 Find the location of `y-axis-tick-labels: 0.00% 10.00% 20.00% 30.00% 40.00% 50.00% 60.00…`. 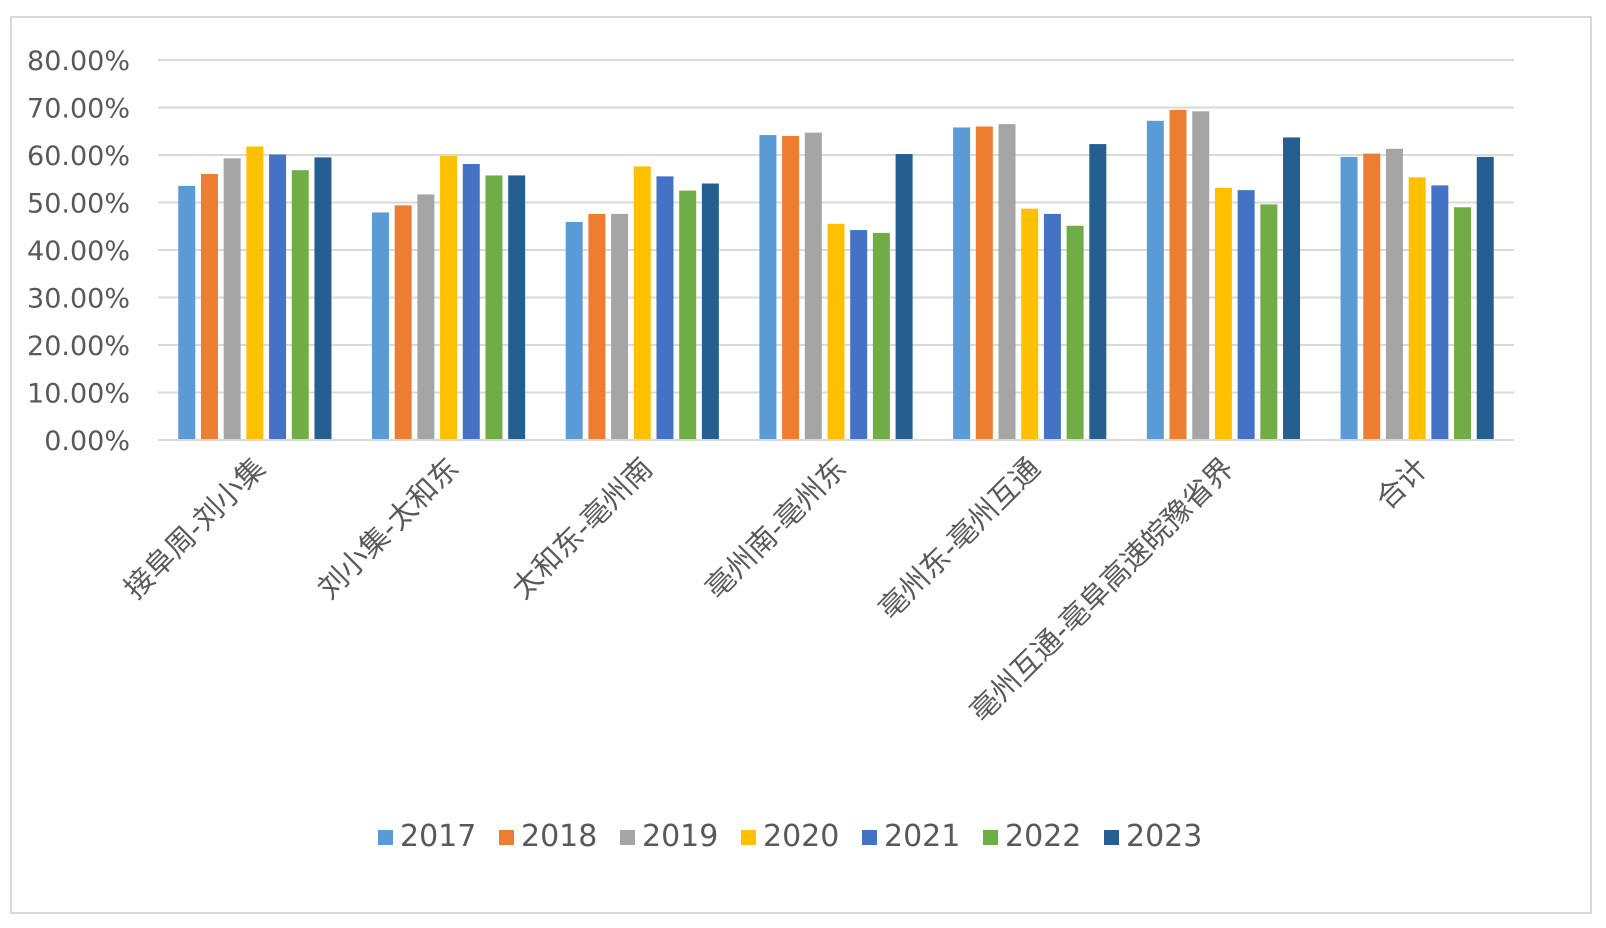

y-axis-tick-labels: 0.00% 10.00% 20.00% 30.00% 40.00% 50.00% 60.00… is located at coordinates (78, 251).